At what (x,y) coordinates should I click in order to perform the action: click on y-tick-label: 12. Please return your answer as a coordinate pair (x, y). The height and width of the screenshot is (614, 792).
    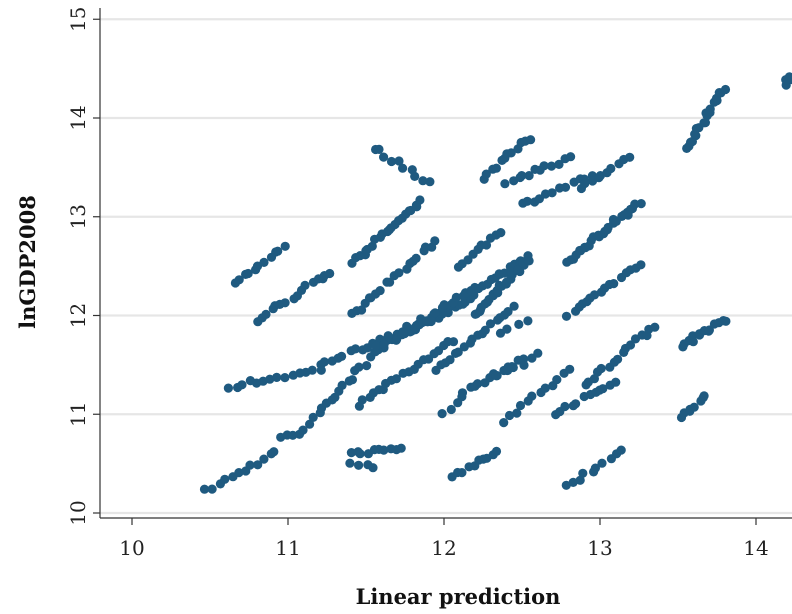
    Looking at the image, I should click on (78, 315).